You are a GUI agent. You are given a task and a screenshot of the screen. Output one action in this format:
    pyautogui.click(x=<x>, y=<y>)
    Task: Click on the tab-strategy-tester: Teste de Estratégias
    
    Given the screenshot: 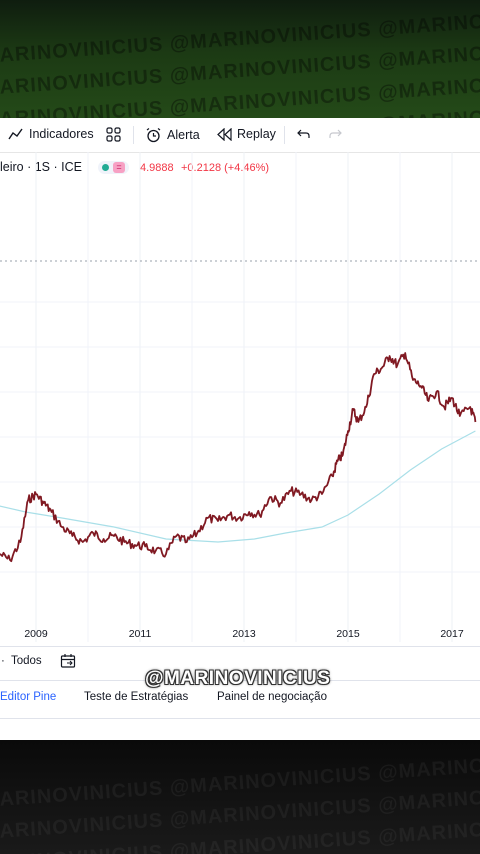 What is the action you would take?
    pyautogui.click(x=136, y=697)
    